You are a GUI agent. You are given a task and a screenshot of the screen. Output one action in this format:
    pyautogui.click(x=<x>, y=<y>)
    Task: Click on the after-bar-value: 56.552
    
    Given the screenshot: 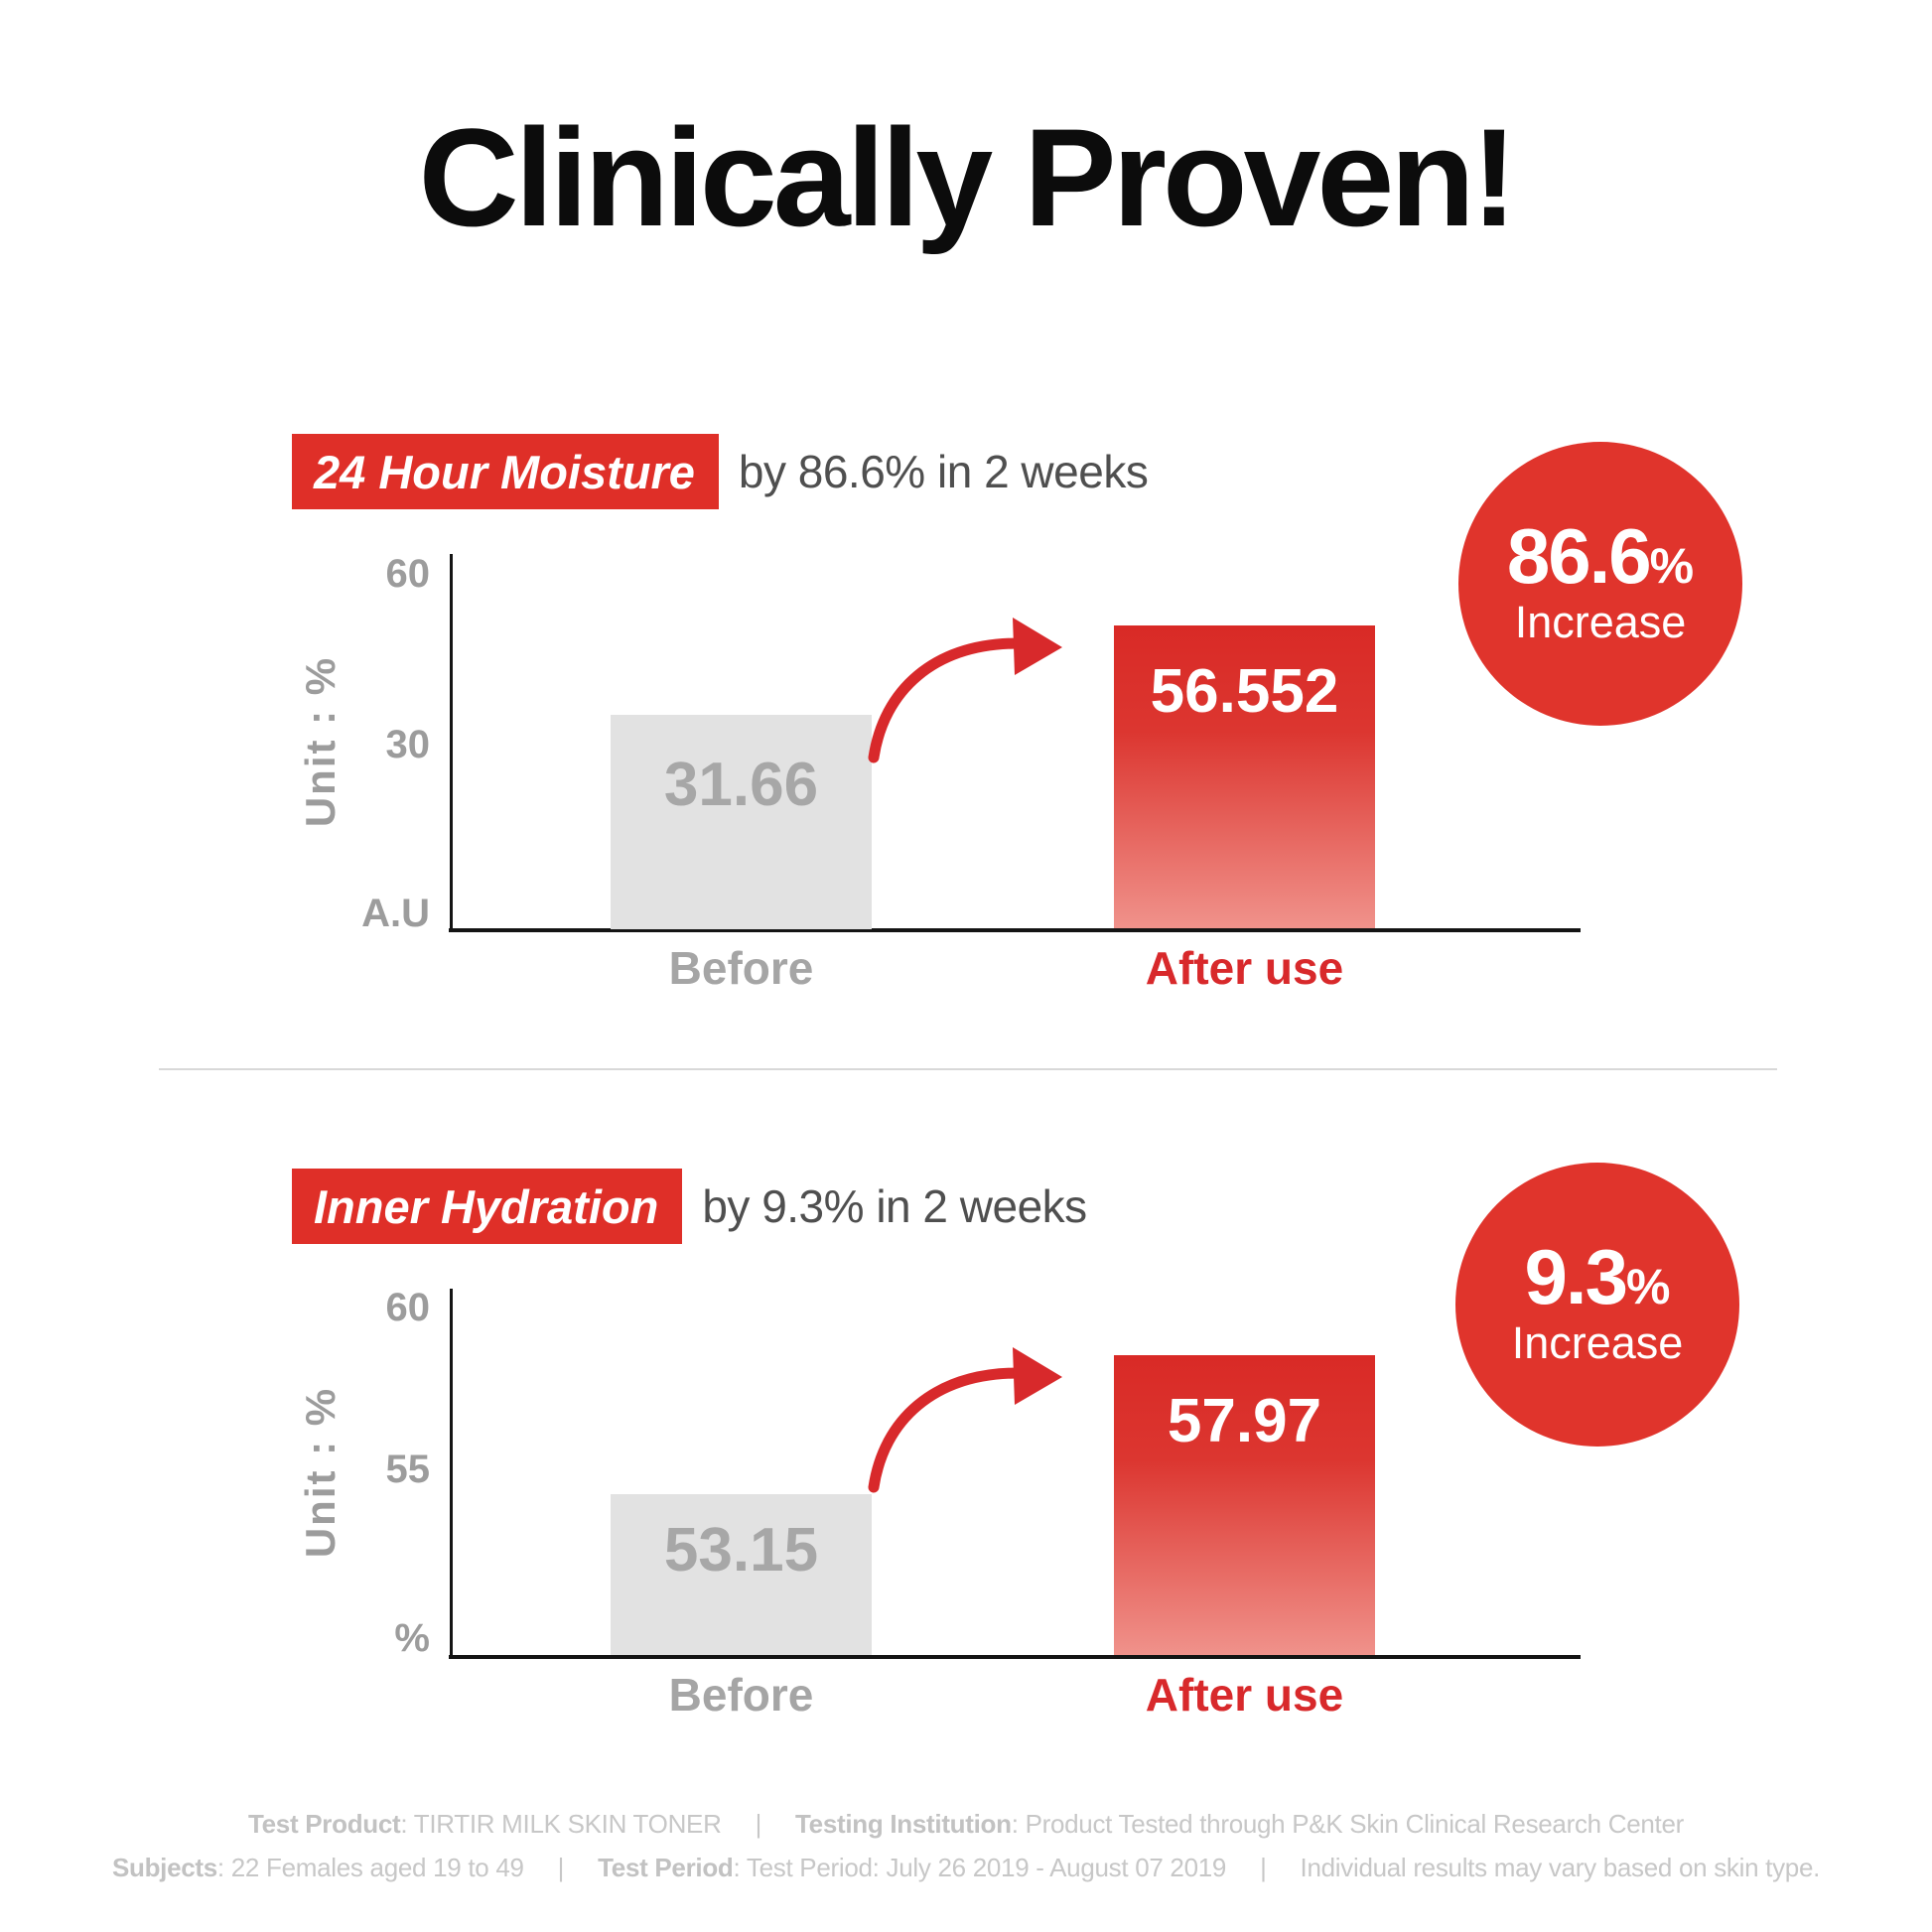 What is the action you would take?
    pyautogui.click(x=1244, y=691)
    